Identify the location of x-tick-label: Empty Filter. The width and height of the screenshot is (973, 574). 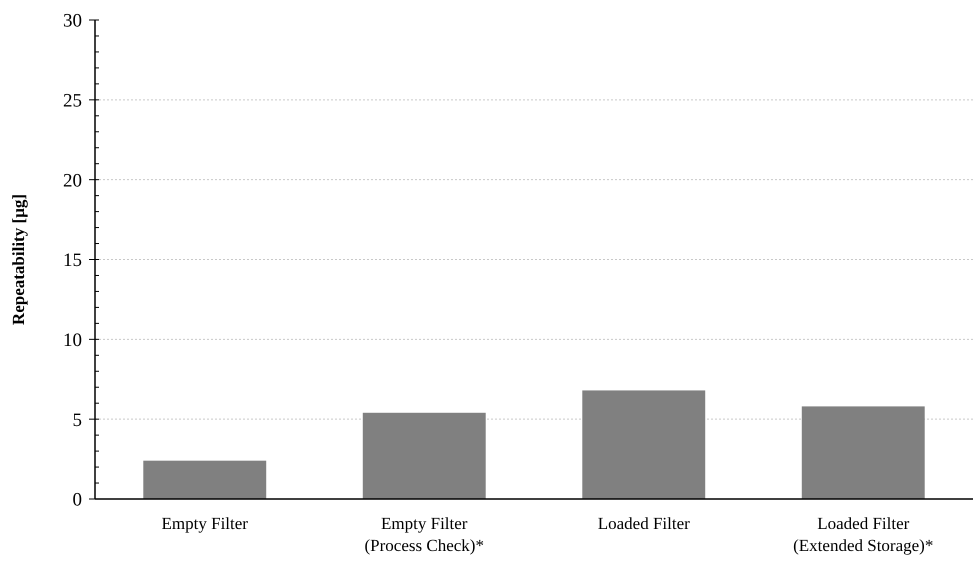
(205, 523).